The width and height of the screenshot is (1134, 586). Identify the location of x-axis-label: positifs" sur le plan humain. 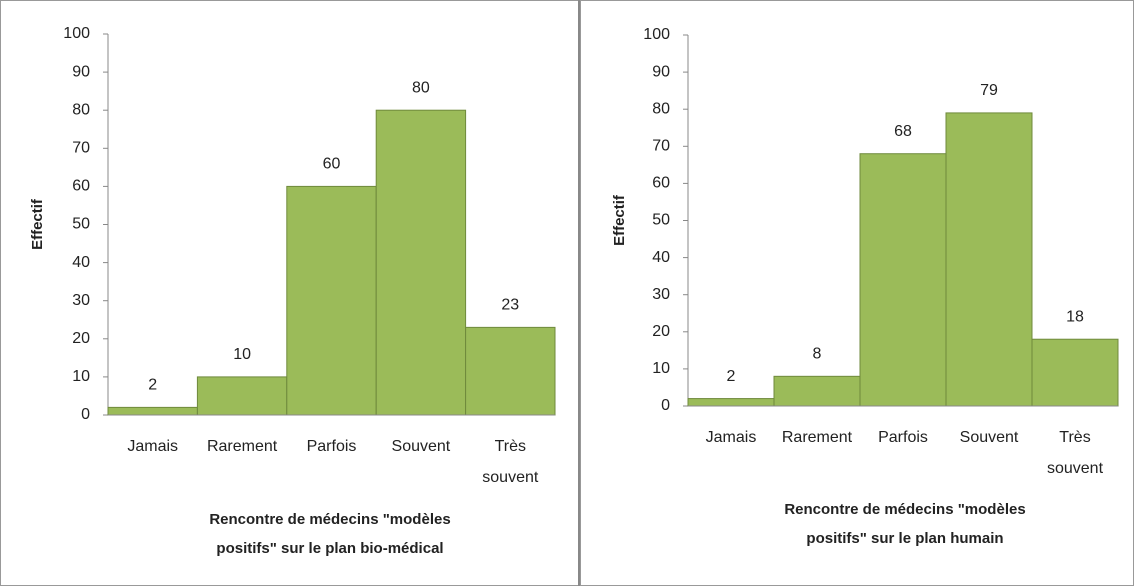
(904, 538).